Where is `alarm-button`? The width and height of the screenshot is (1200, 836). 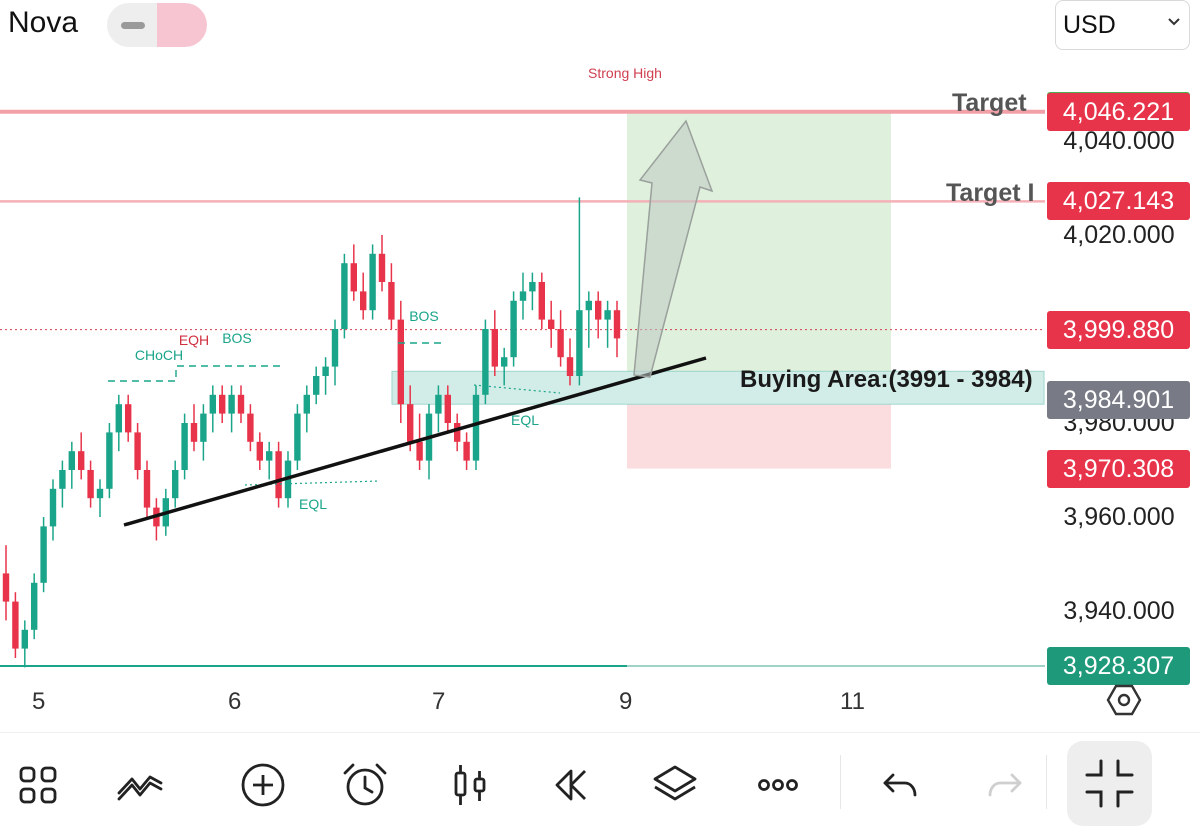
alarm-button is located at coordinates (365, 785).